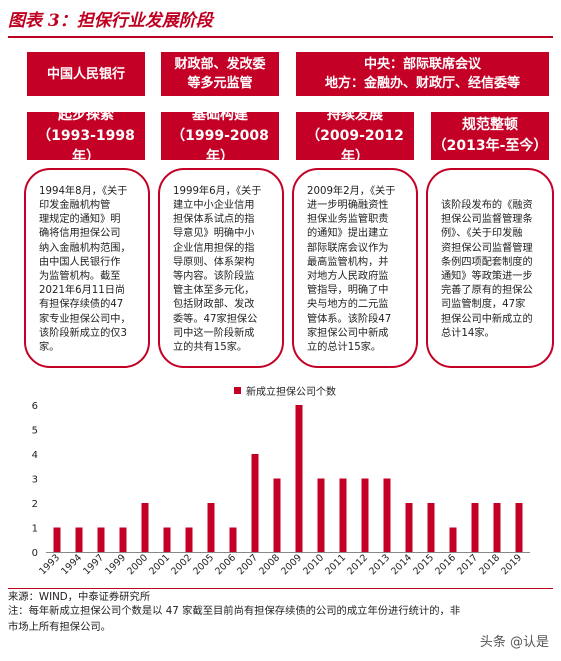 The width and height of the screenshot is (561, 661). I want to click on card-line: 家专业担保公司中，, so click(85, 319).